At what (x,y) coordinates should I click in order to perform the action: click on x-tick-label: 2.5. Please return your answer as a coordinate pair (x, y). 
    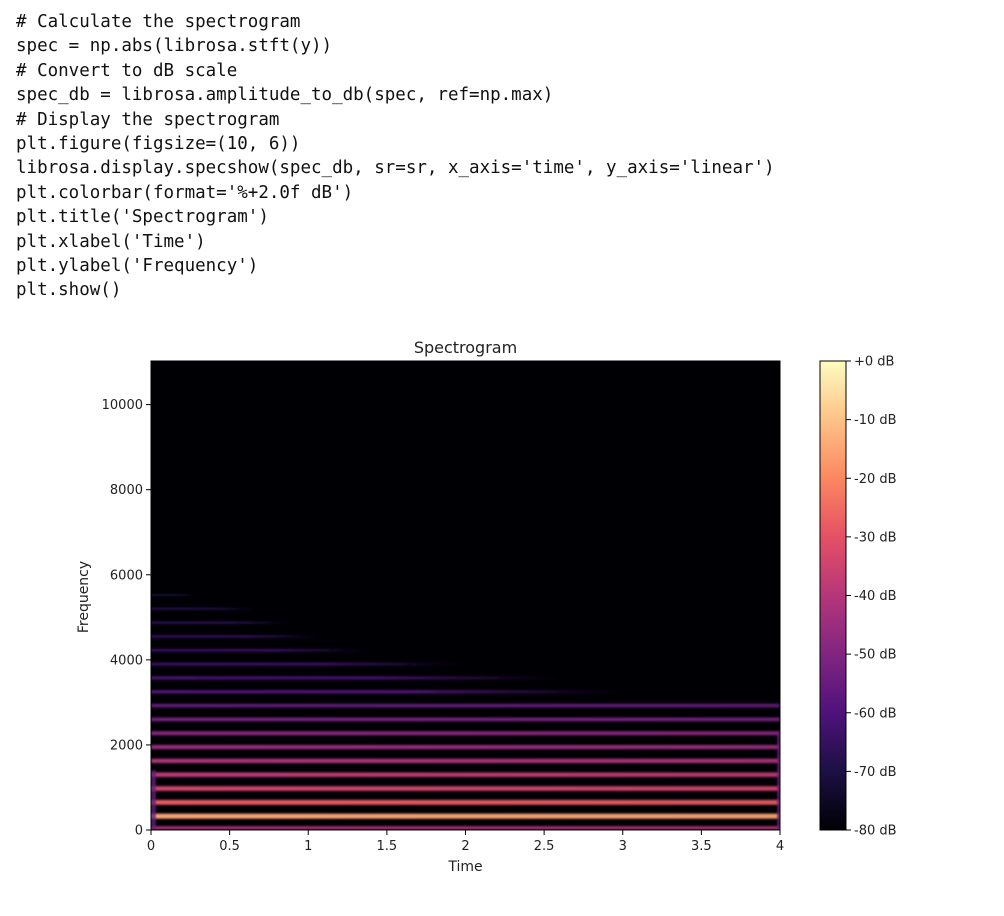
    Looking at the image, I should click on (544, 846).